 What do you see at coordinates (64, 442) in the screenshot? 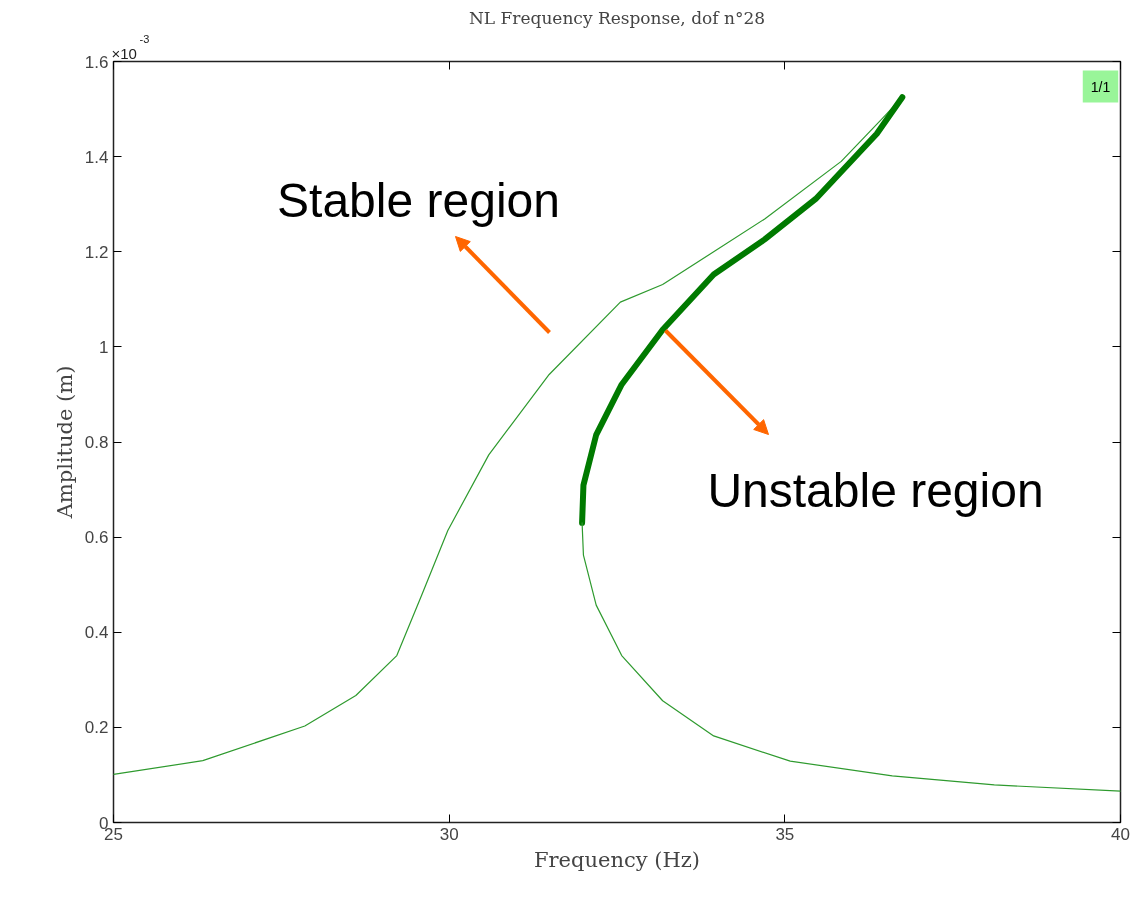
I see `y-axis-title: Amplitude (m)` at bounding box center [64, 442].